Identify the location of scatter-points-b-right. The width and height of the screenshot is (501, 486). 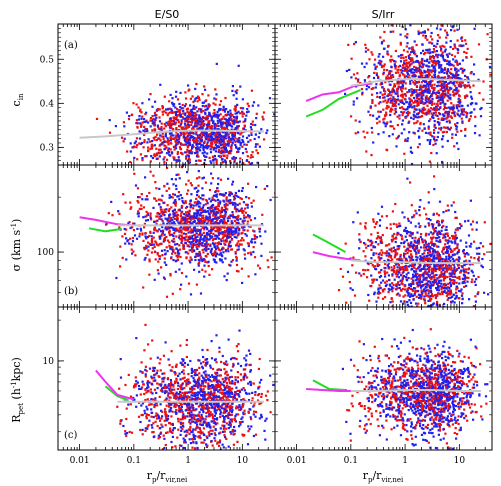
(414, 241).